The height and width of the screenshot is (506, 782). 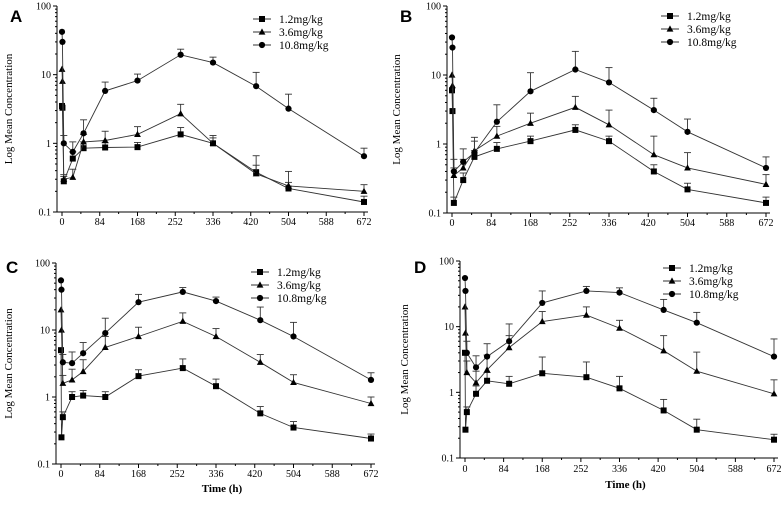 I want to click on y-tick-label: 1, so click(x=48, y=144).